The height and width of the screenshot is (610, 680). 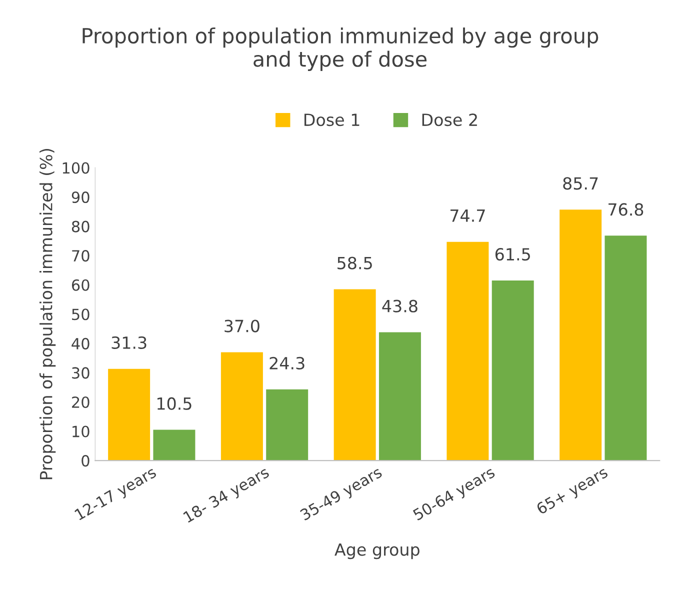 I want to click on y-tick-label: 100, so click(x=76, y=168).